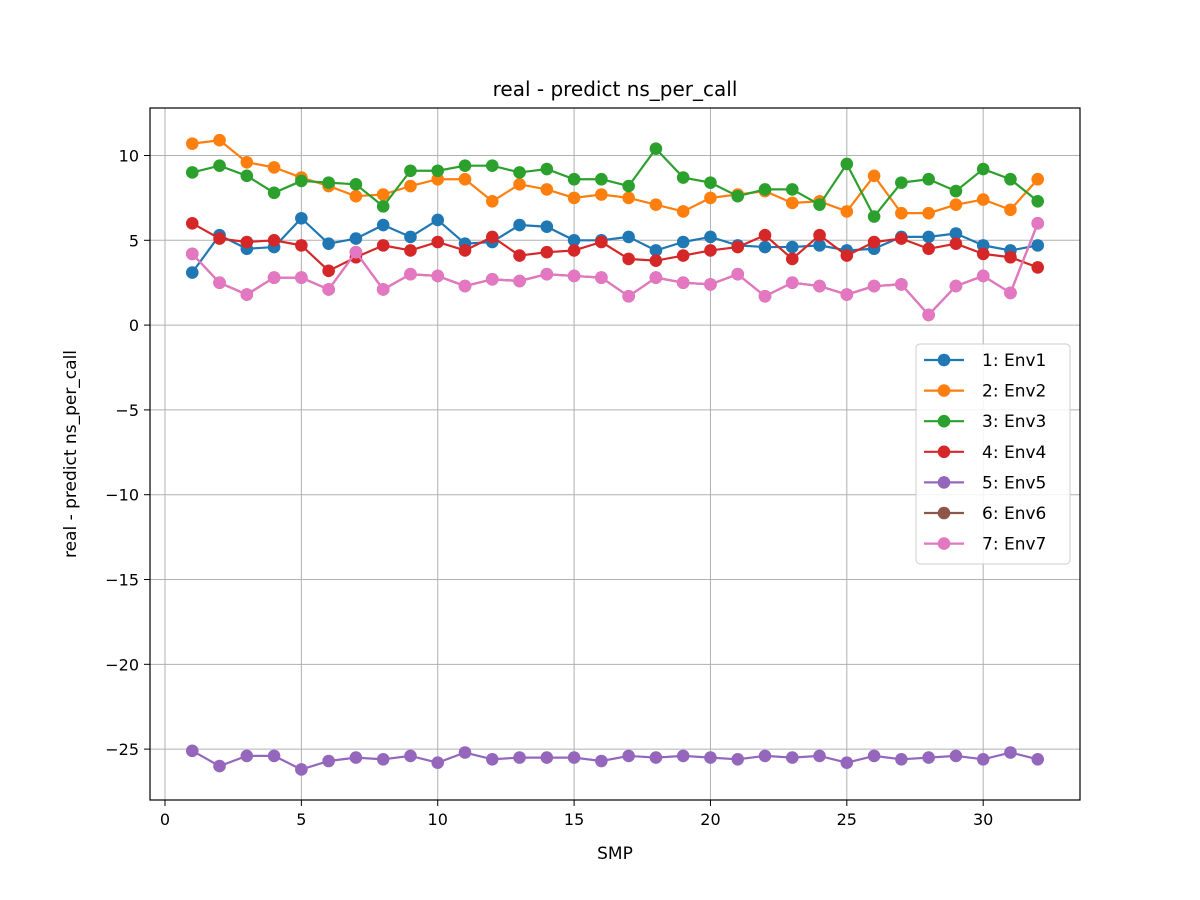  What do you see at coordinates (574, 819) in the screenshot?
I see `x-tick-label: 15` at bounding box center [574, 819].